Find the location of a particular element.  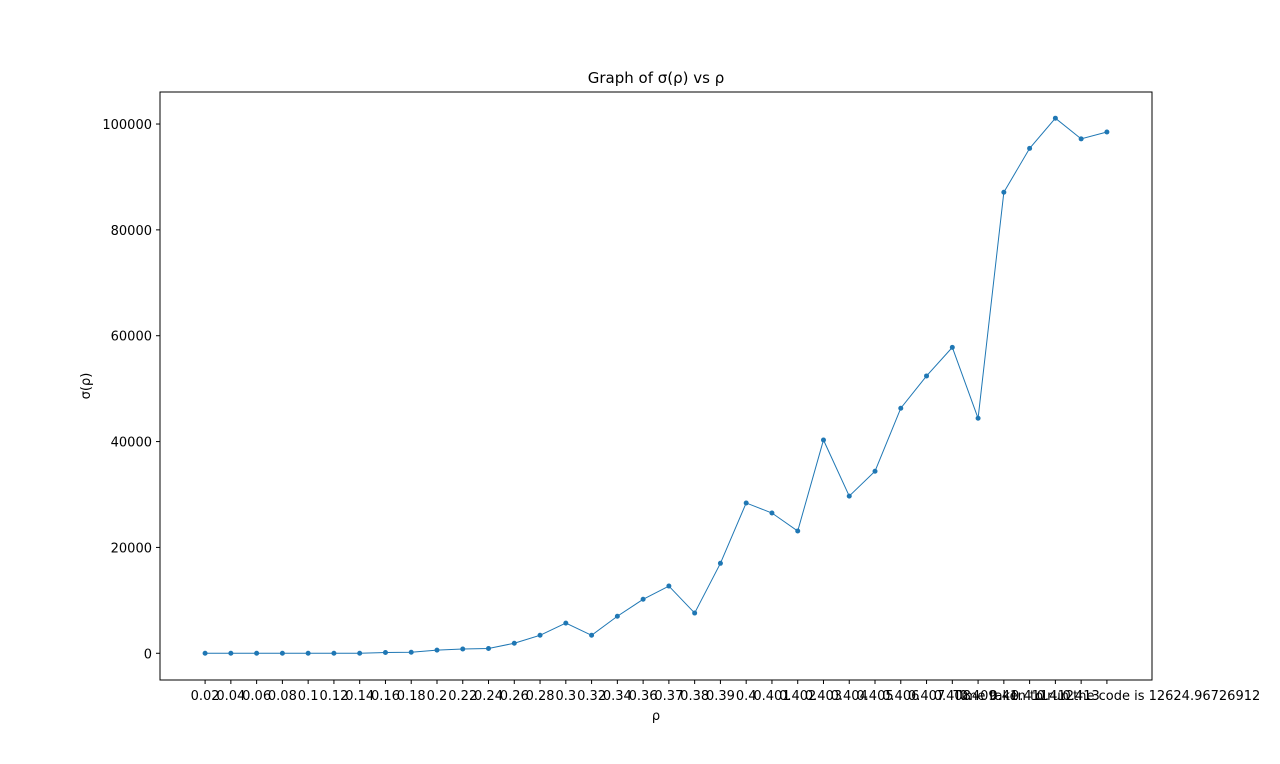

x-tick-label: 0.39 is located at coordinates (720, 696).